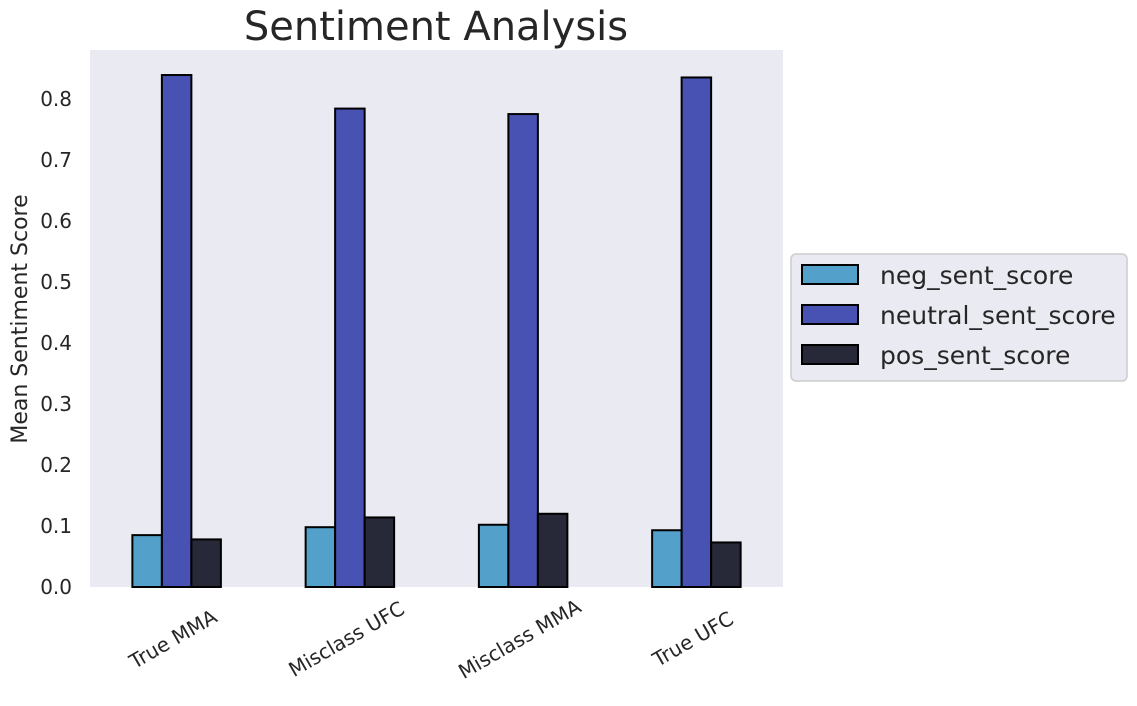  I want to click on legend-label-neutral_sent_score: neutral_sent_score, so click(998, 315).